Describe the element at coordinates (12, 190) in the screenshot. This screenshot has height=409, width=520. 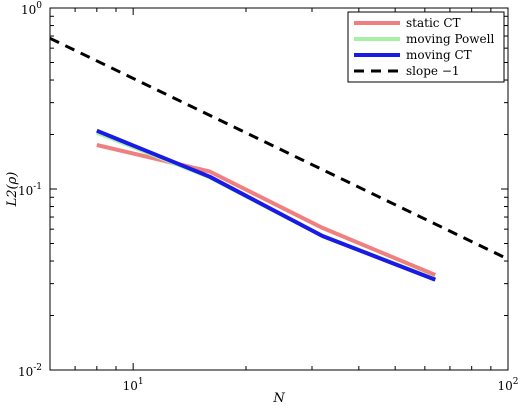
I see `y-axis-label: L2(ρ)` at that location.